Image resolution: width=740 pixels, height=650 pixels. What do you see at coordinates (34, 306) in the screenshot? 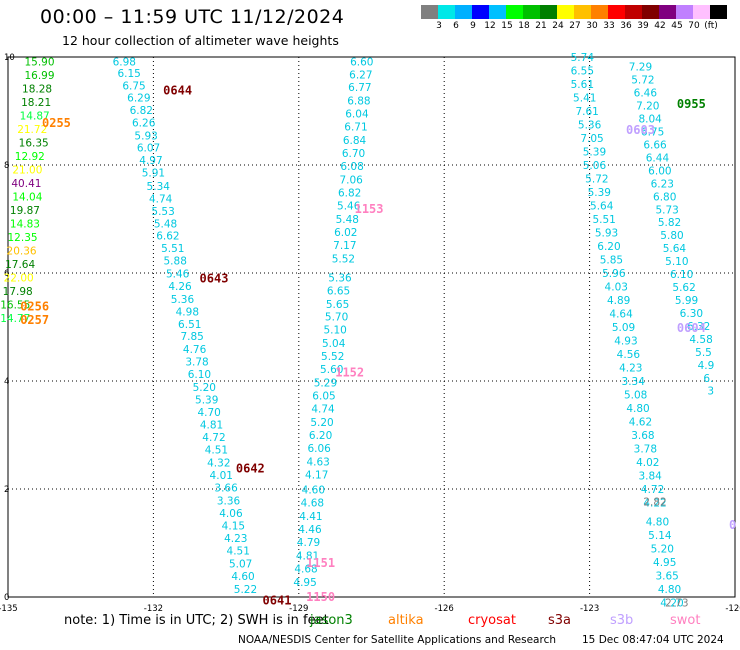
I see `pass-time-label: 0256` at bounding box center [34, 306].